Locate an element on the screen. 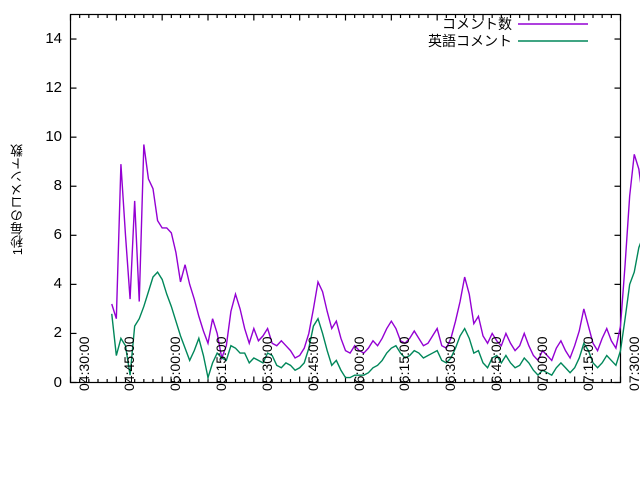 Image resolution: width=640 pixels, height=480 pixels. x-tick-label: 04:45:00 is located at coordinates (129, 364).